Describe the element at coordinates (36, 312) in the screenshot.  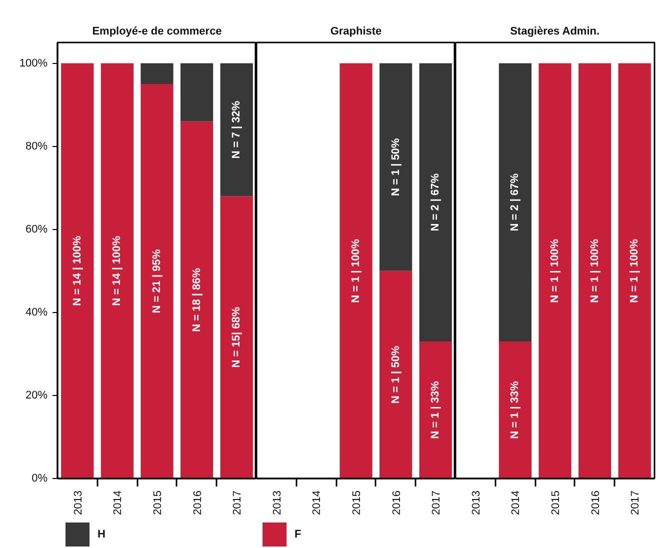
I see `y-tick-label: 40%` at that location.